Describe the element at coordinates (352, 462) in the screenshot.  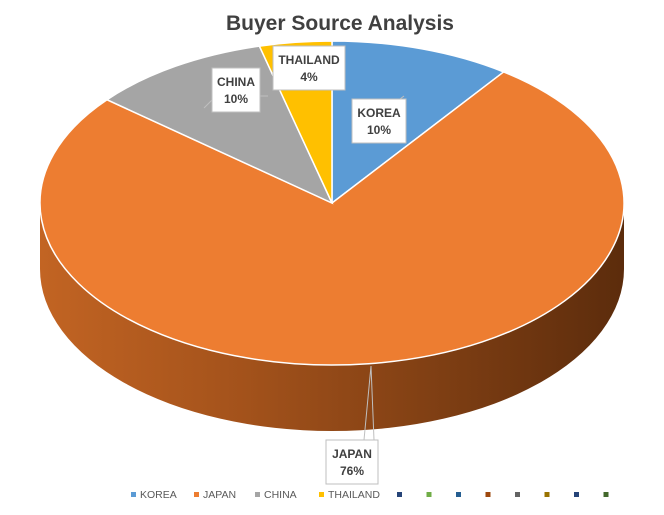
I see `data-label-box-japan` at that location.